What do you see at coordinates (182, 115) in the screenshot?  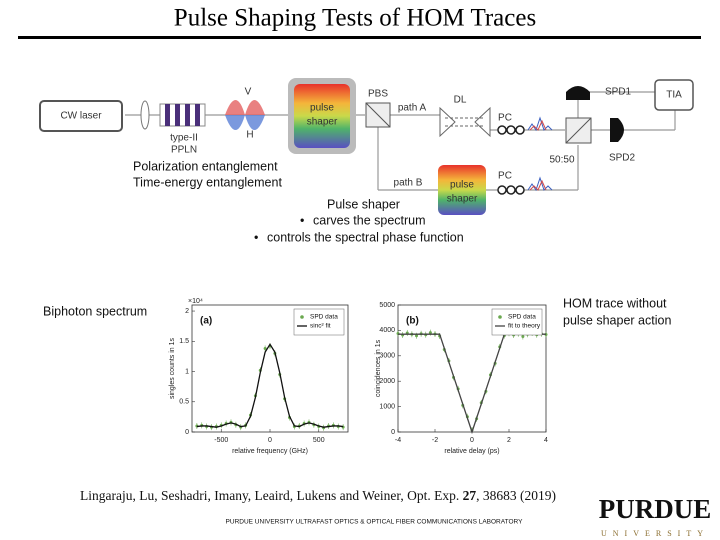 I see `crystal` at bounding box center [182, 115].